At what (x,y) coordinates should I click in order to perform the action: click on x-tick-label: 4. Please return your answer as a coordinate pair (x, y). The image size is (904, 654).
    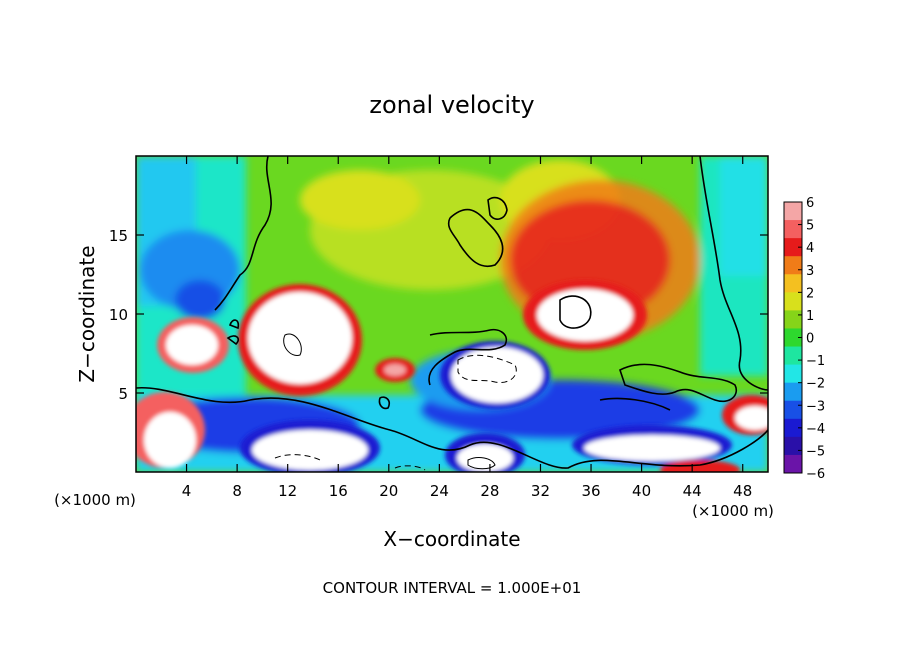
    Looking at the image, I should click on (187, 491).